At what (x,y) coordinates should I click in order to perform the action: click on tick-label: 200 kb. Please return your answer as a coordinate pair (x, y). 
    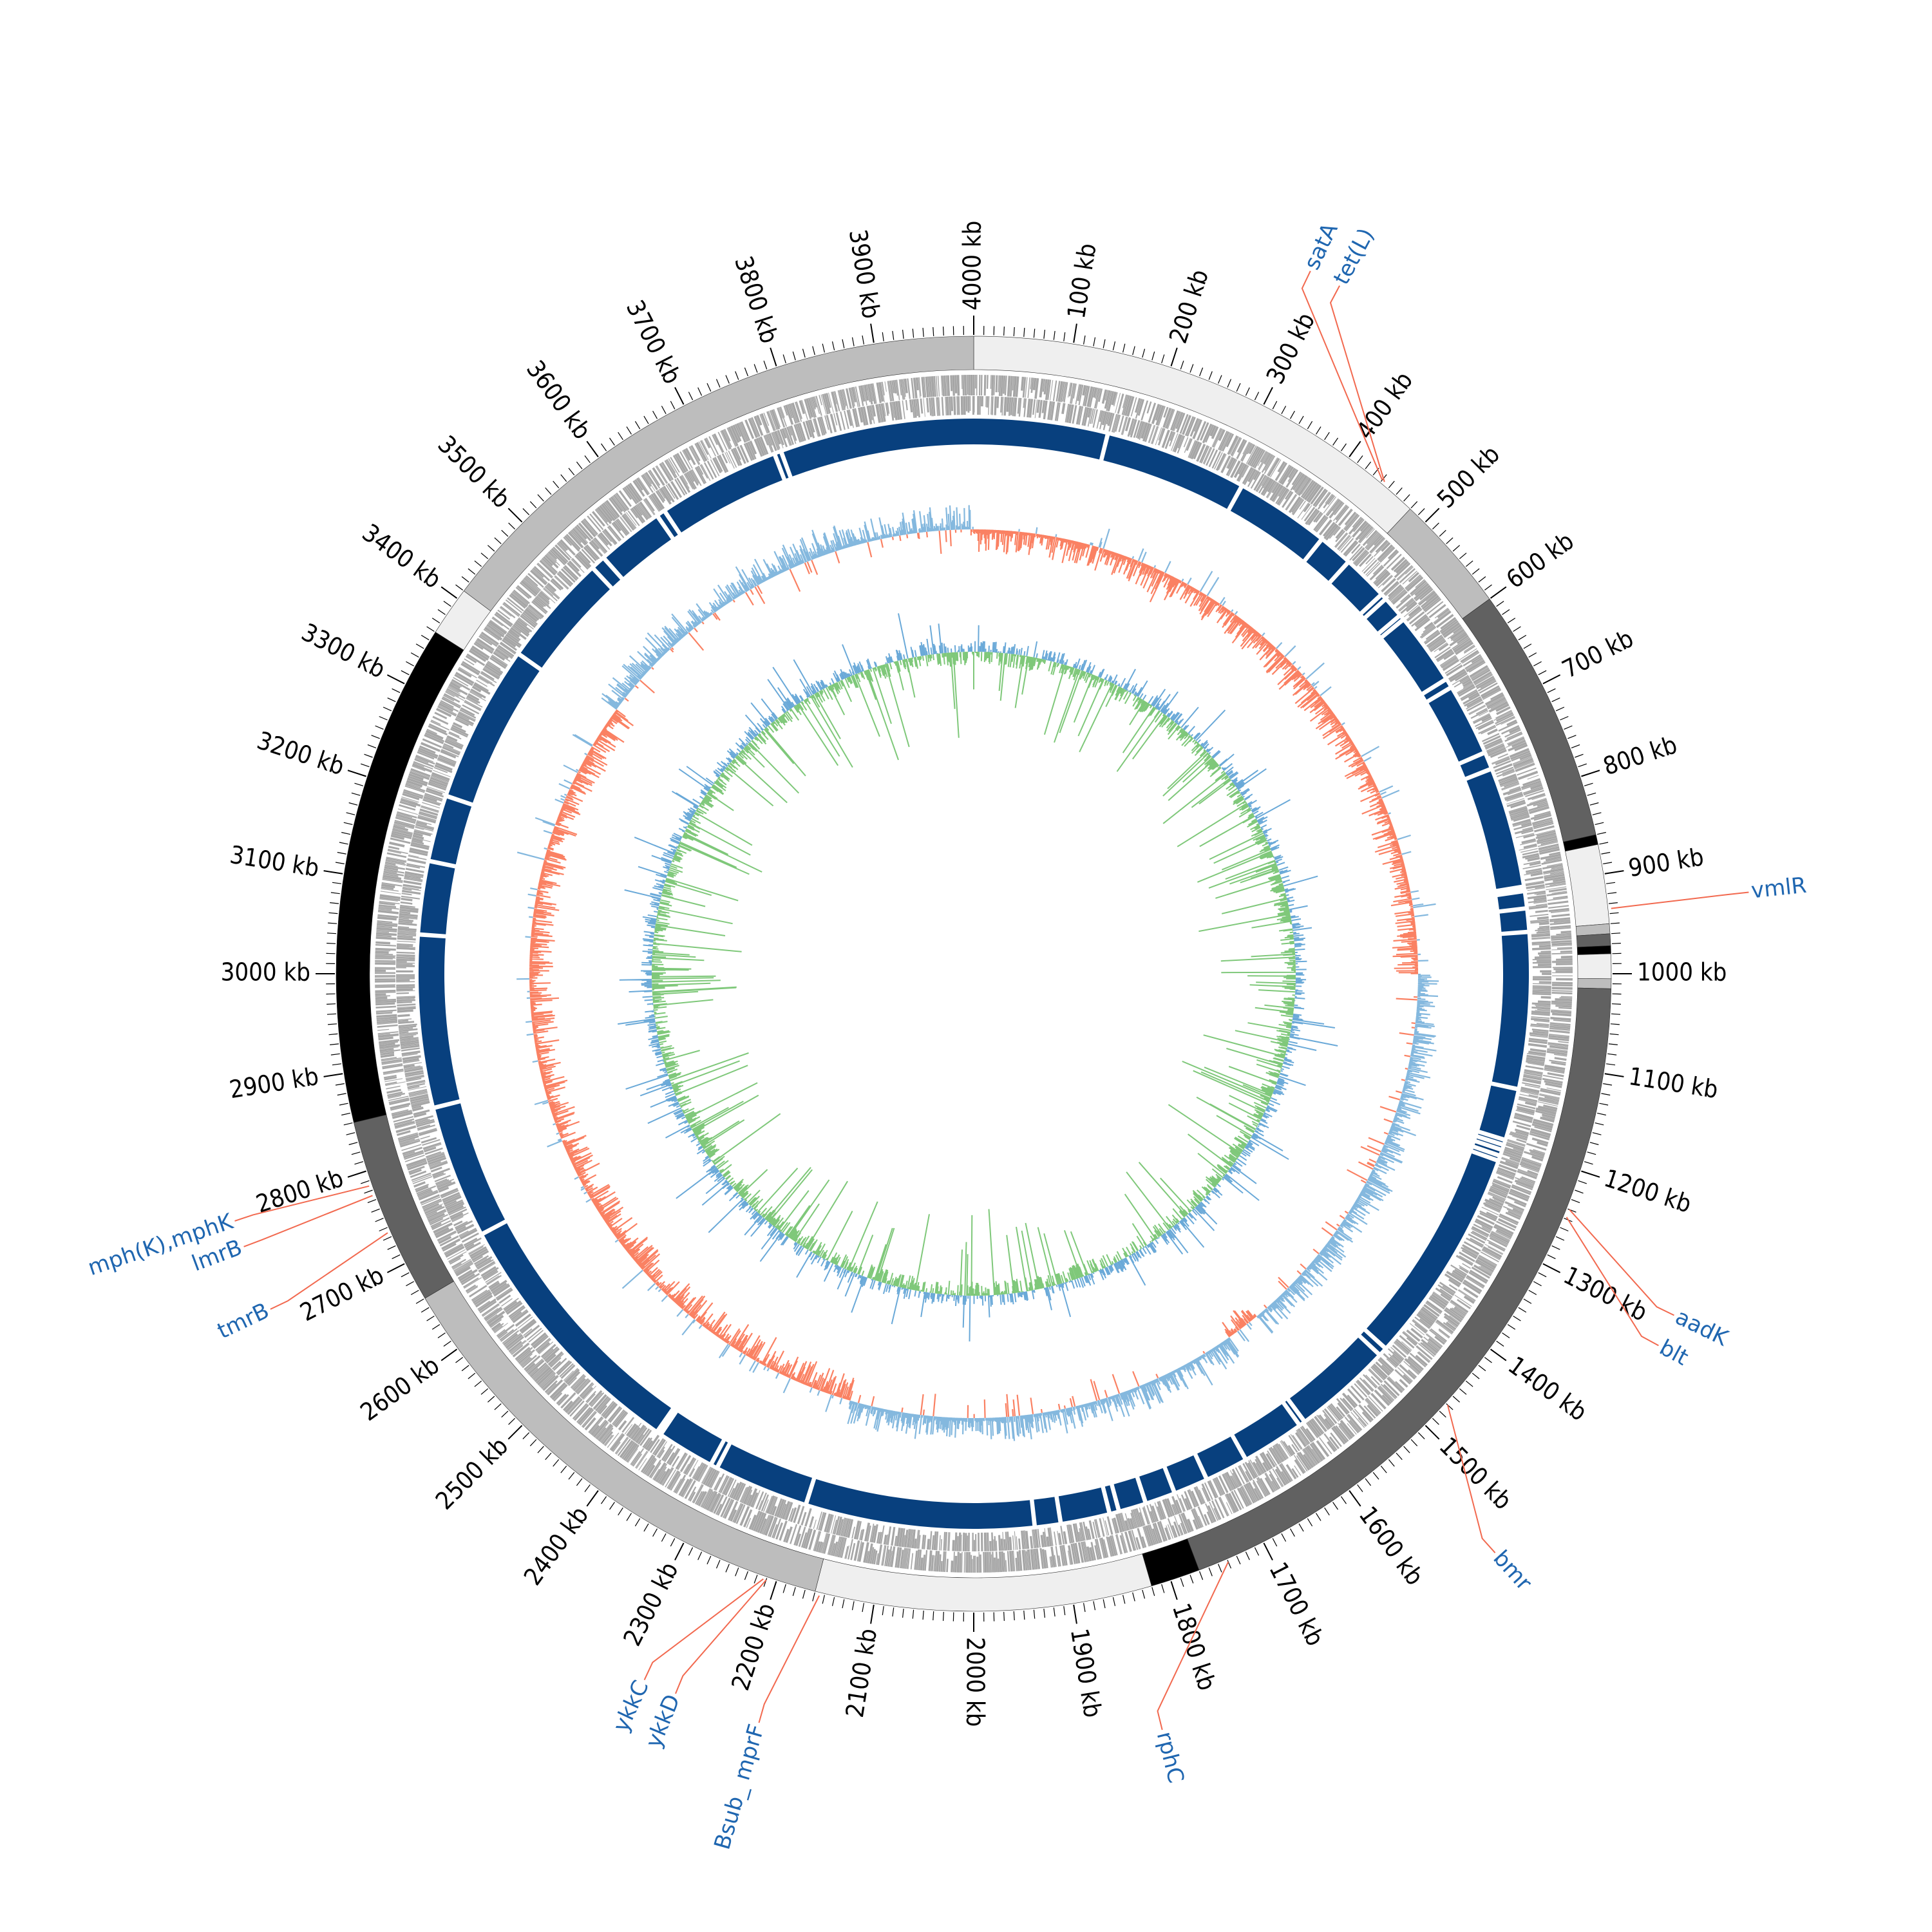
    Looking at the image, I should click on (1189, 306).